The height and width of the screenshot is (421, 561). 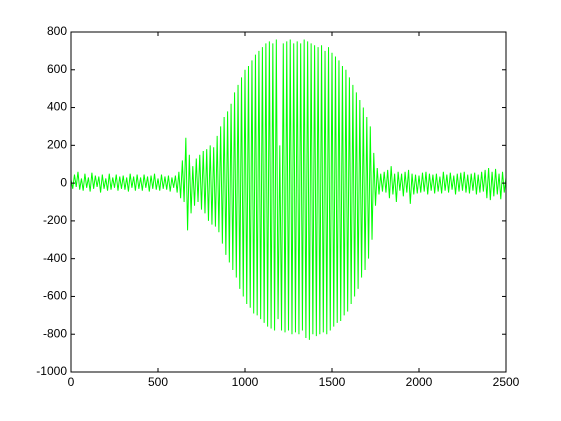 What do you see at coordinates (55, 333) in the screenshot?
I see `y-tick-label: -800` at bounding box center [55, 333].